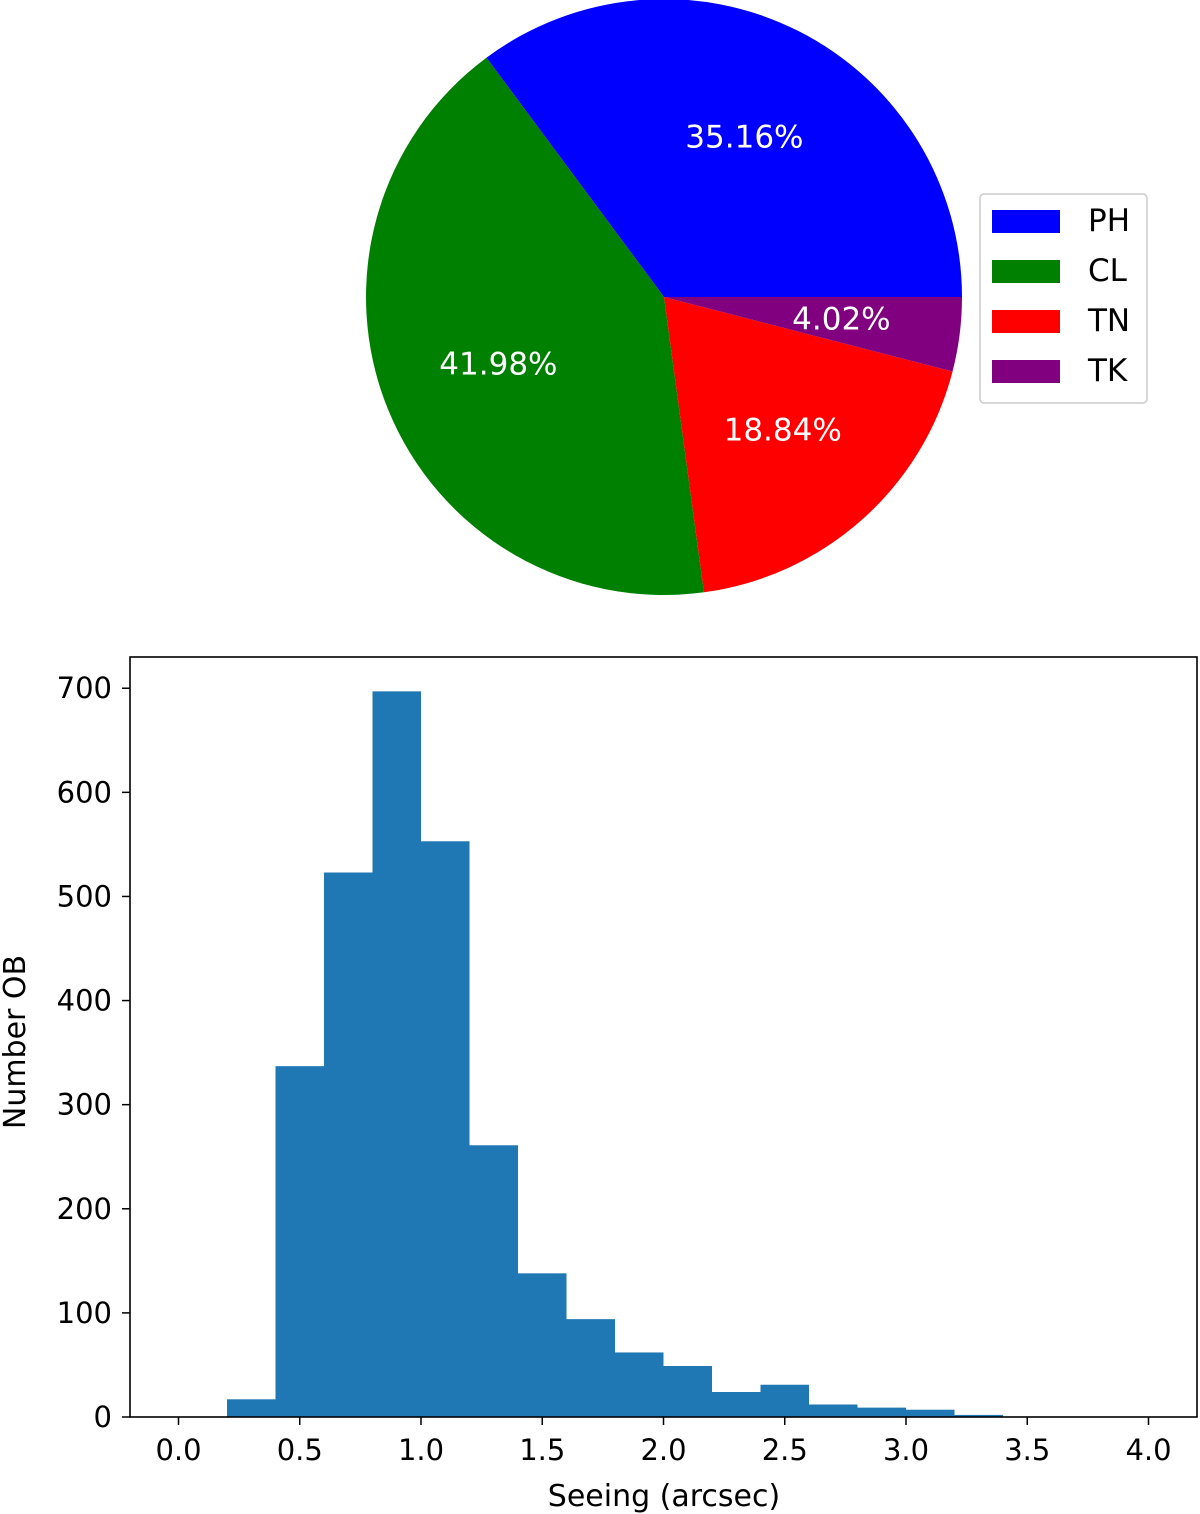  What do you see at coordinates (1061, 296) in the screenshot?
I see `legend-entries: PH CL TN TK` at bounding box center [1061, 296].